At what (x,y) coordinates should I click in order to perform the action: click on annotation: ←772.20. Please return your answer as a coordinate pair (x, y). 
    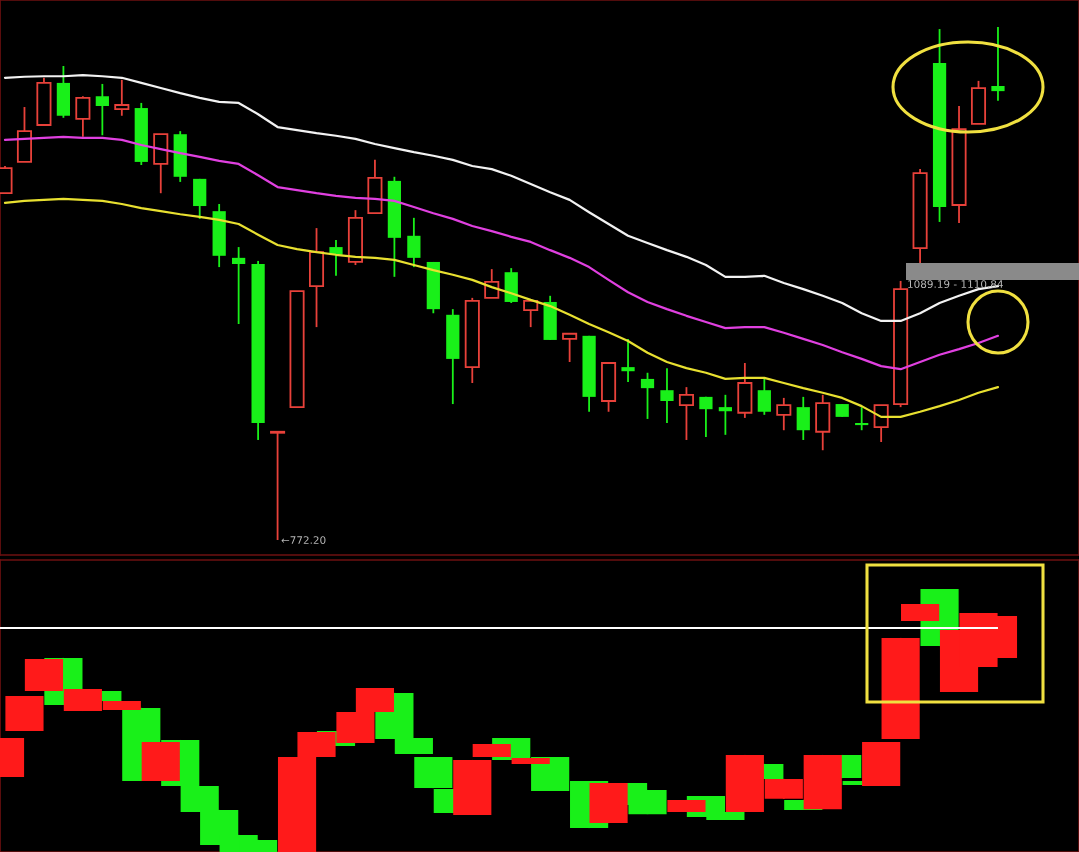
    Looking at the image, I should click on (303, 540).